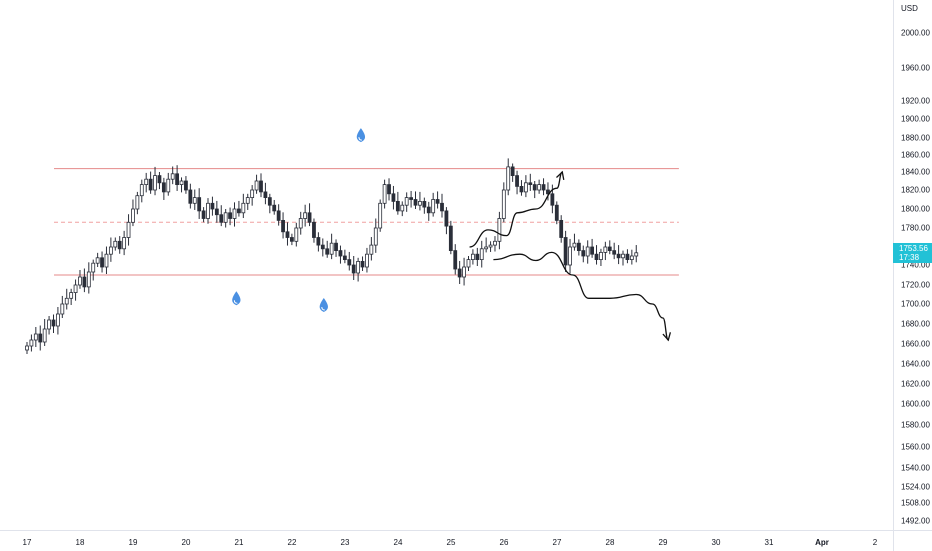 The height and width of the screenshot is (551, 932). What do you see at coordinates (915, 404) in the screenshot?
I see `price-tick-label: 1600.00` at bounding box center [915, 404].